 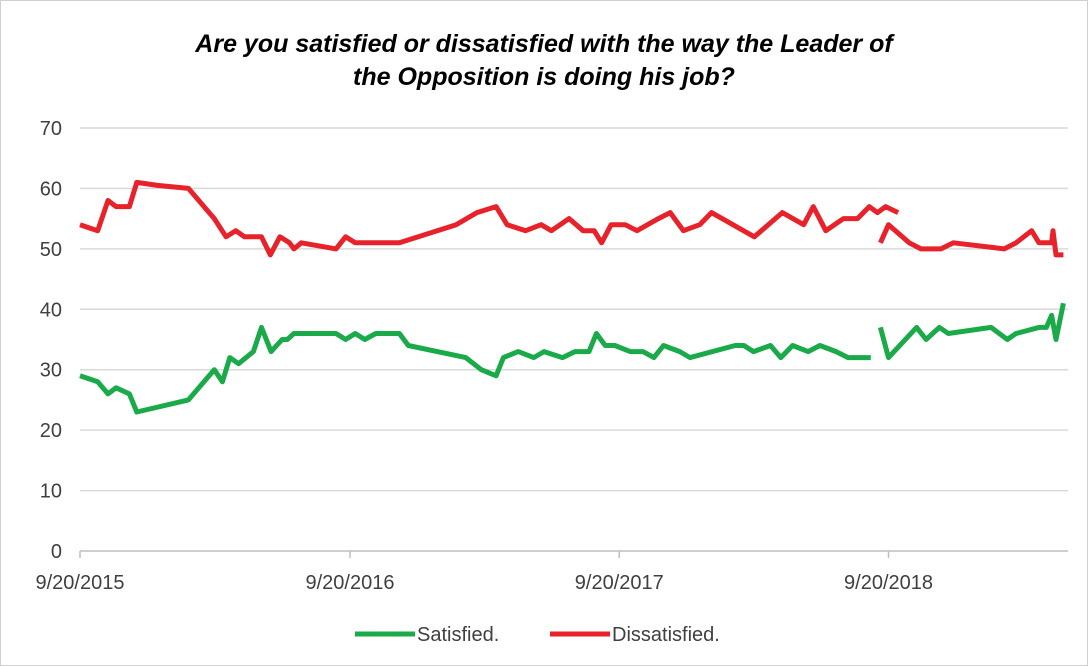 What do you see at coordinates (619, 583) in the screenshot?
I see `x-tick-label: 9/20/2017` at bounding box center [619, 583].